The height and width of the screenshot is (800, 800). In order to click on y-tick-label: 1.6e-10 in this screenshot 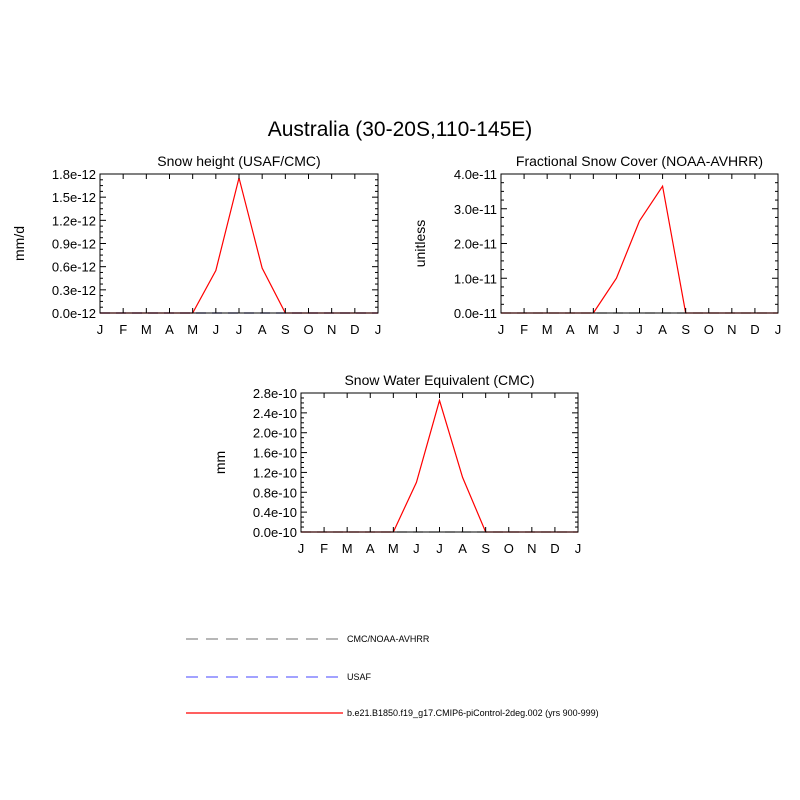, I will do `click(275, 453)`.